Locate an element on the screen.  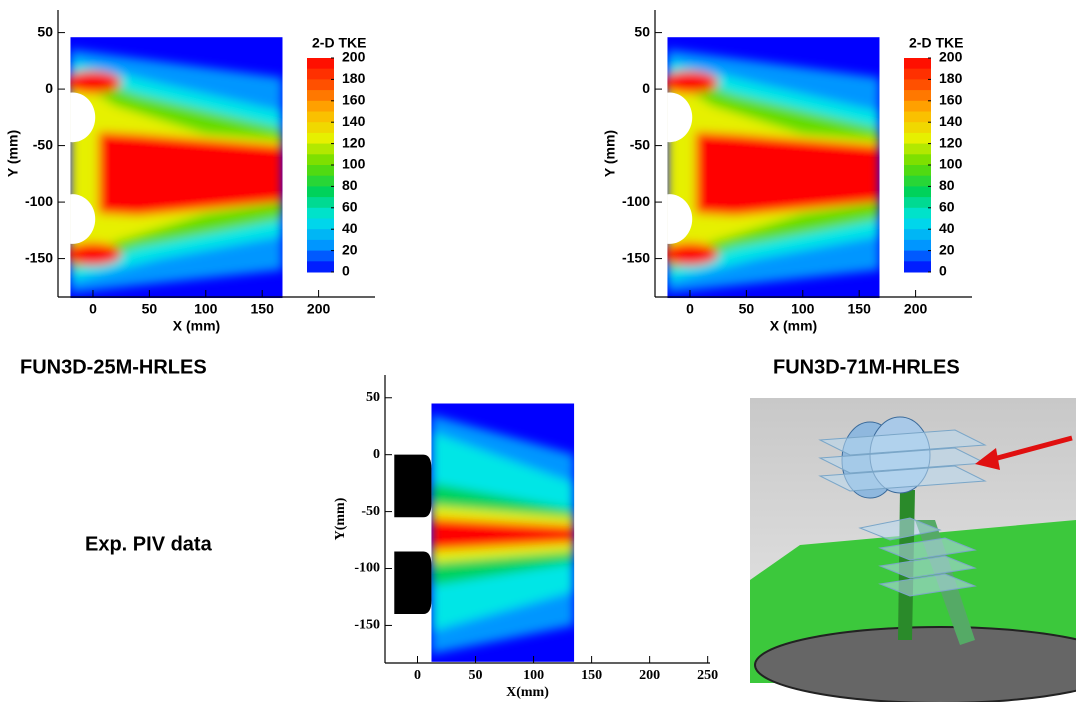
x-axis-label: X (mm) is located at coordinates (793, 326).